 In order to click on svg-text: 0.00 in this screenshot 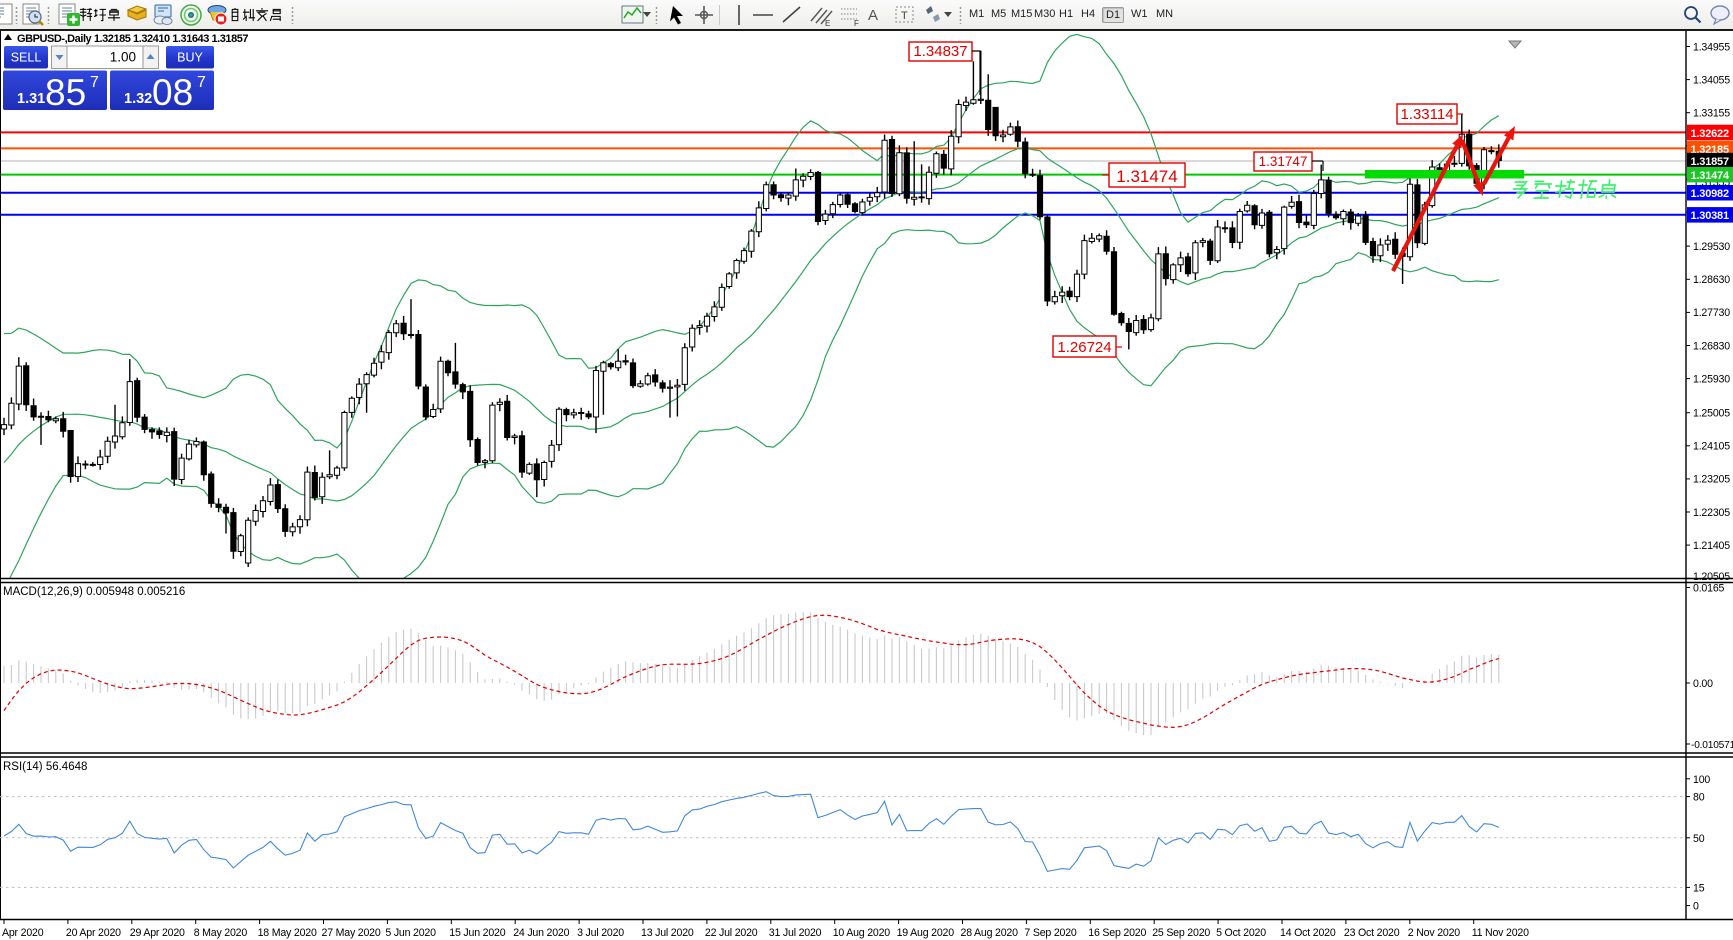, I will do `click(1703, 684)`.